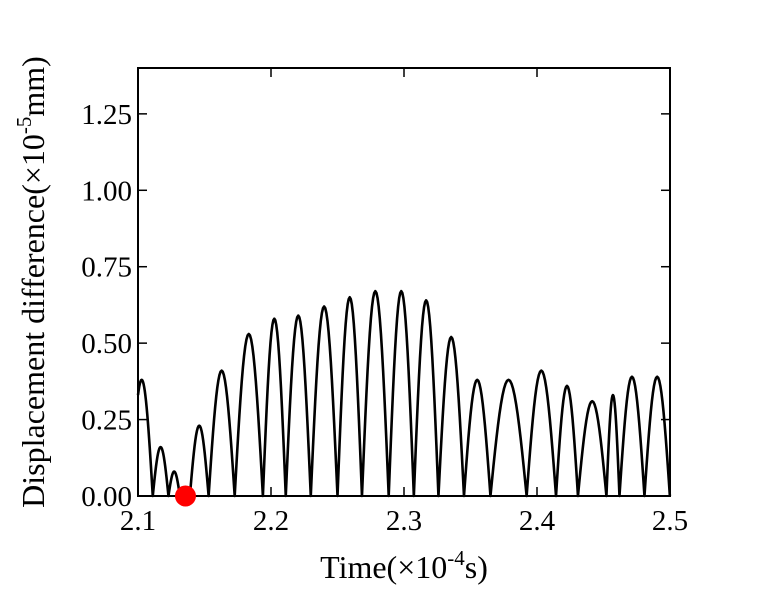  I want to click on y-tick-label: 1.00, so click(106, 191).